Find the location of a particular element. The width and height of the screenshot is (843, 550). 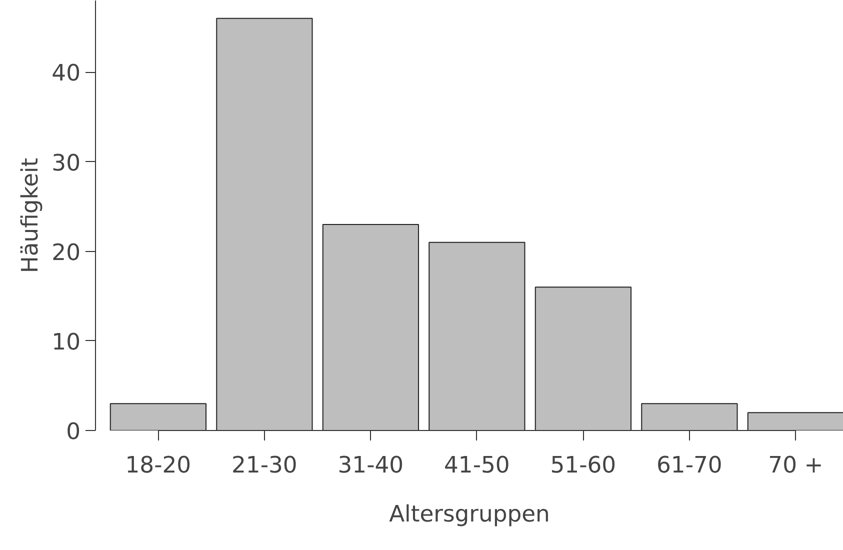

x-tick-label: 51-60 is located at coordinates (583, 465).